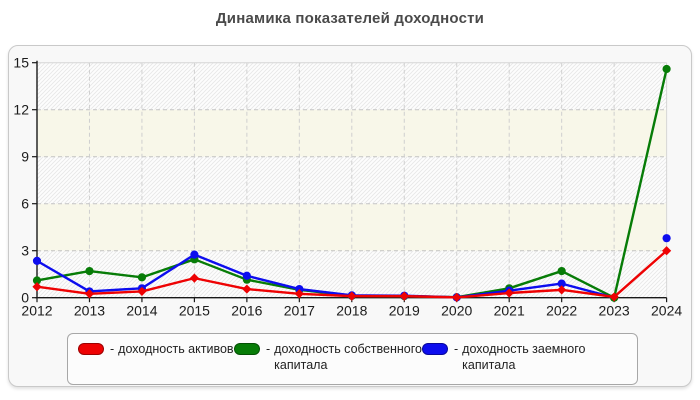  What do you see at coordinates (666, 311) in the screenshot?
I see `svg-text: 2024` at bounding box center [666, 311].